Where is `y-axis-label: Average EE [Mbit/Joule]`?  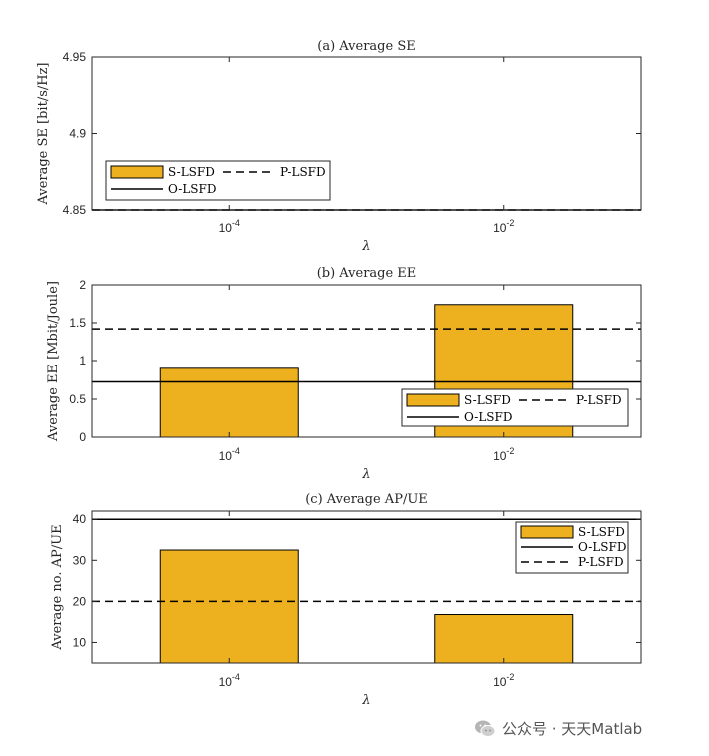
y-axis-label: Average EE [Mbit/Joule] is located at coordinates (53, 361).